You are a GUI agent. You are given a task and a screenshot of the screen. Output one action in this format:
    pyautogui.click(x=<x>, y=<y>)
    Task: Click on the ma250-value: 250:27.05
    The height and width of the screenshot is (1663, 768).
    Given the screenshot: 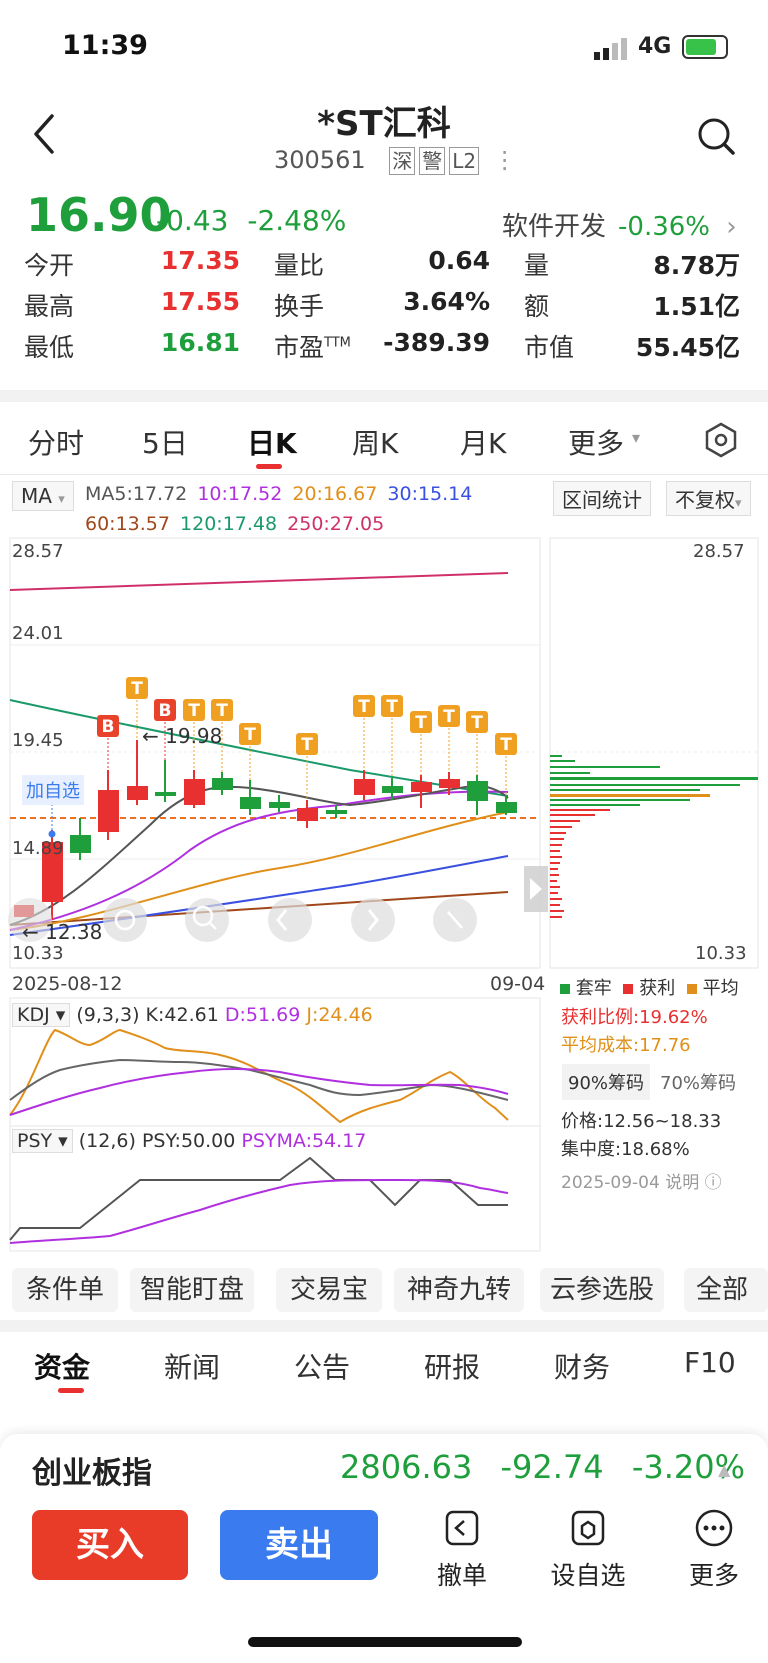 What is the action you would take?
    pyautogui.click(x=336, y=524)
    